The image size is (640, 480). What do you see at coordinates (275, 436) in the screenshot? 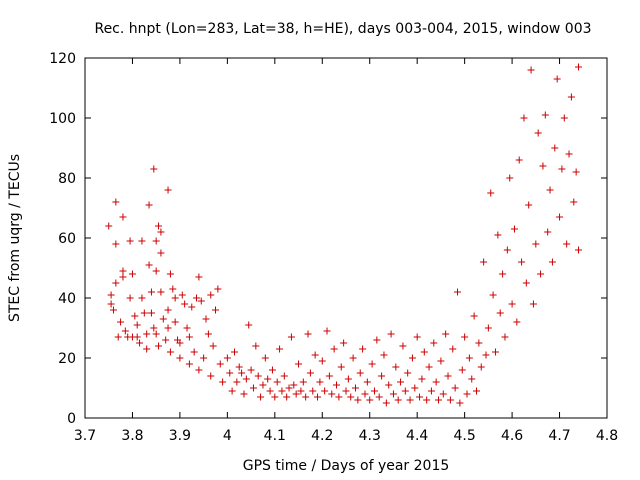
I see `x-tick-label: 4.1` at bounding box center [275, 436].